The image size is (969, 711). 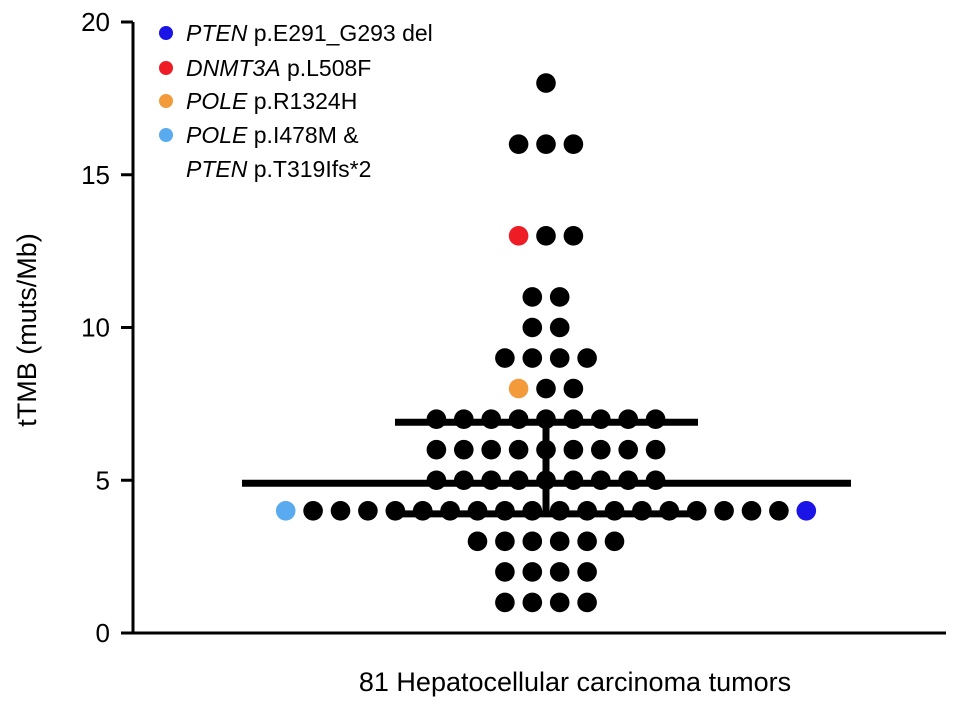 I want to click on x-axis-title: 81 Hepatocellular carcinoma tumors, so click(x=575, y=682).